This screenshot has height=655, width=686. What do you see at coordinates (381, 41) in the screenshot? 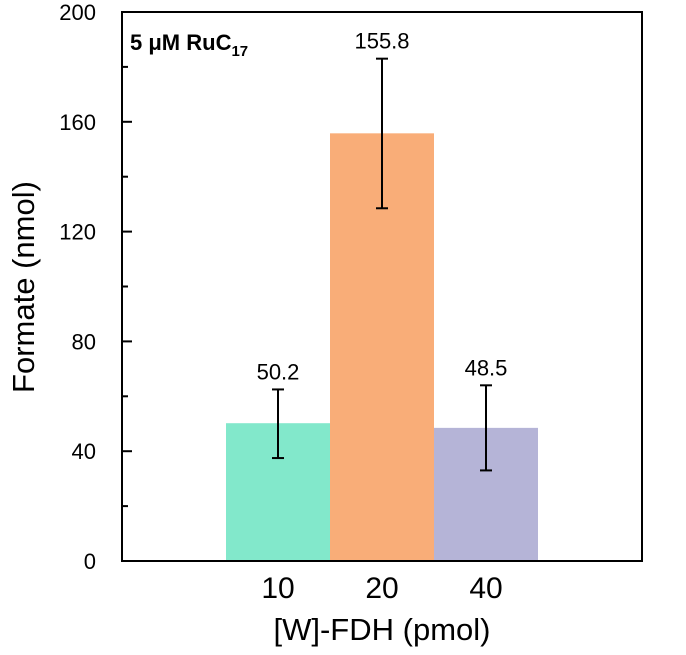
I see `data-label-20: 155.8` at bounding box center [381, 41].